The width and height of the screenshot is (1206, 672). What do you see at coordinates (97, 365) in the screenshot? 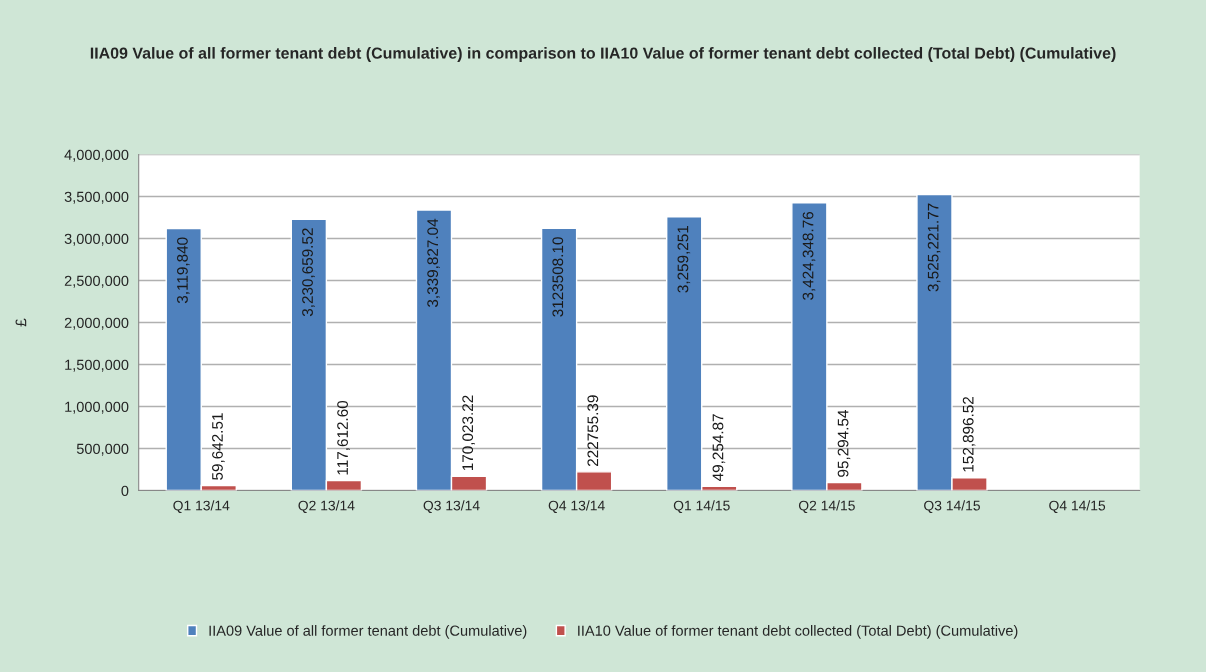
I see `y-tick-label: 1,500,000` at bounding box center [97, 365].